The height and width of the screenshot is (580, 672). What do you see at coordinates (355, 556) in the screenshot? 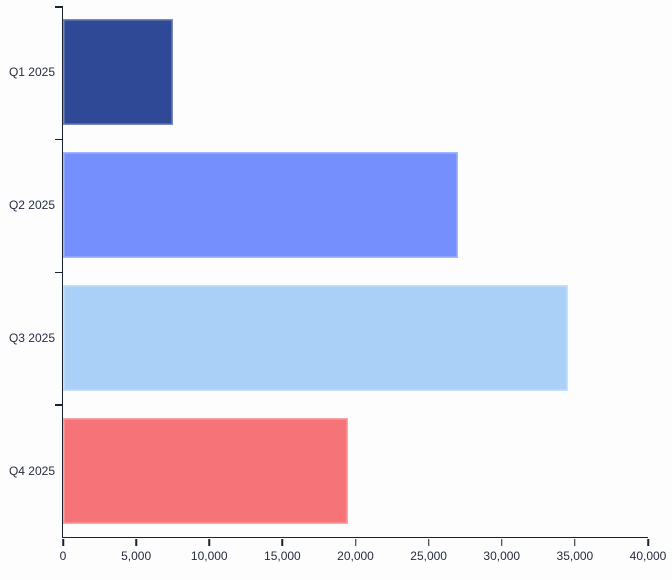
I see `x-axis-label-20000: 20,000` at bounding box center [355, 556].